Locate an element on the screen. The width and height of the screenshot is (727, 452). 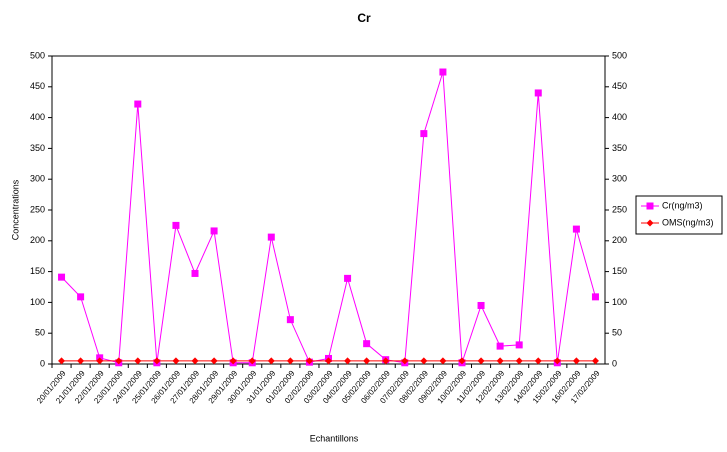
y2-tick-label: 50 is located at coordinates (617, 333).